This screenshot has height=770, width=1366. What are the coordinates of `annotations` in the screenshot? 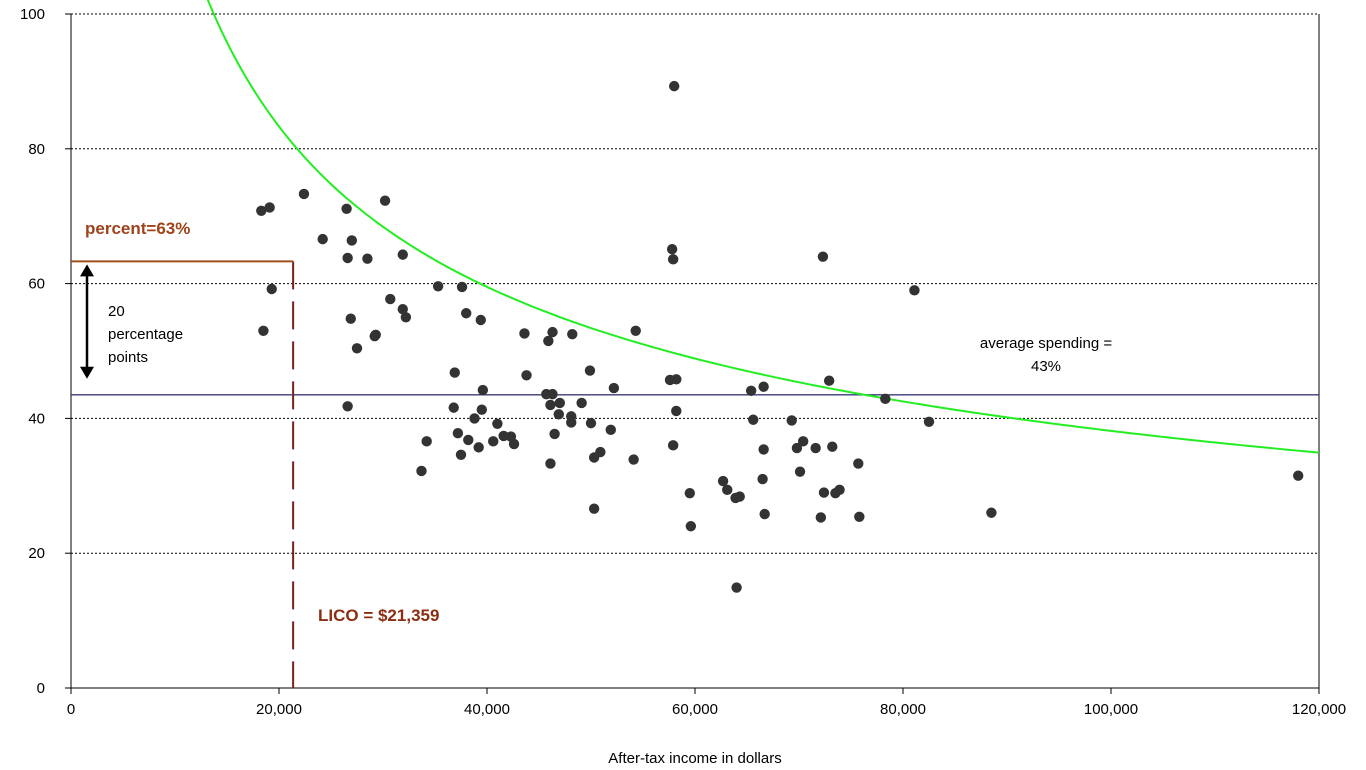 It's located at (87, 321).